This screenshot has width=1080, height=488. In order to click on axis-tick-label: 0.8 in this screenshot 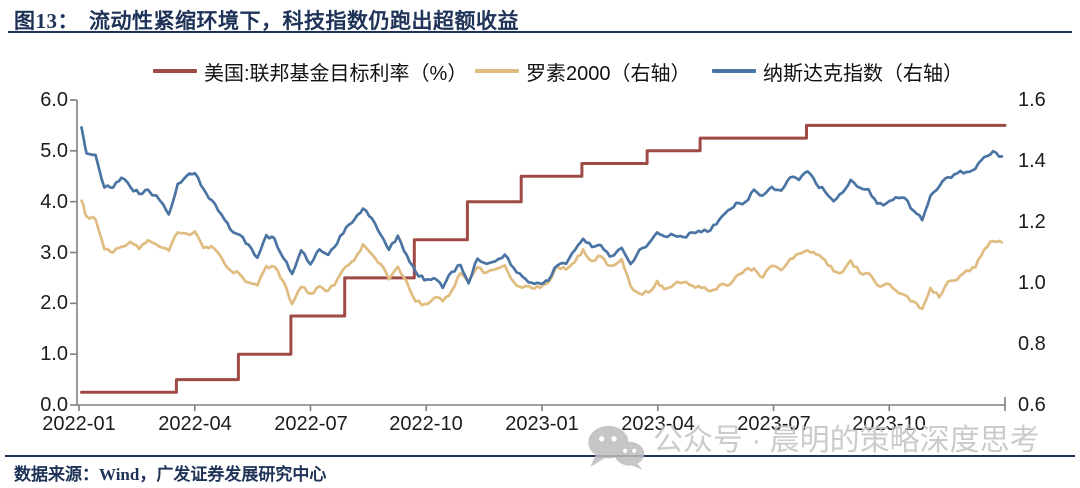, I will do `click(1032, 344)`.